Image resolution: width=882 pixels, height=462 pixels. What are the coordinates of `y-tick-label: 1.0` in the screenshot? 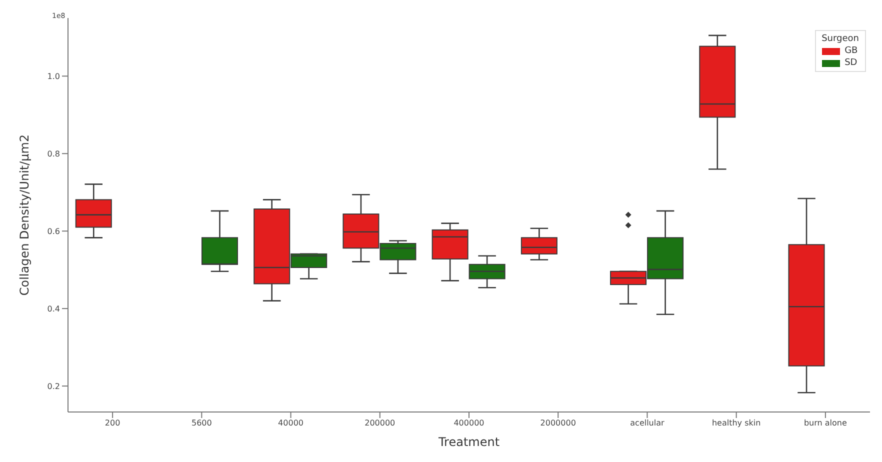 It's located at (53, 76).